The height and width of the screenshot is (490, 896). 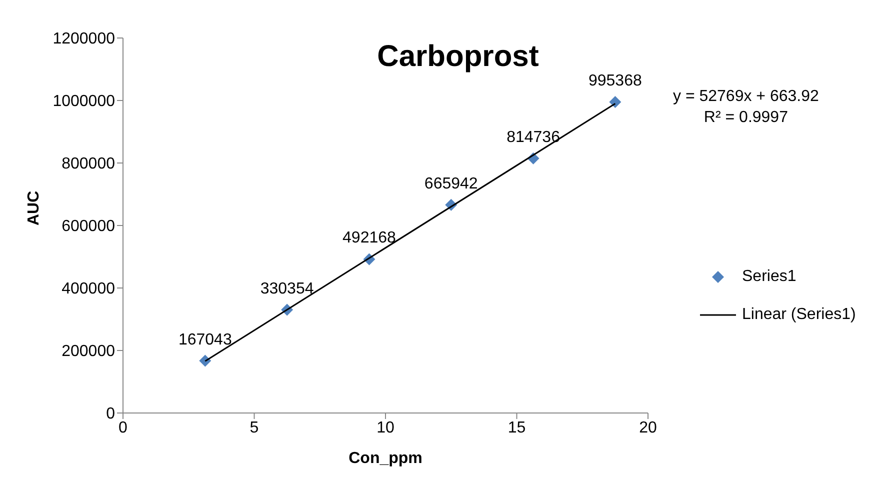 I want to click on y-tick-label: 0, so click(x=111, y=414).